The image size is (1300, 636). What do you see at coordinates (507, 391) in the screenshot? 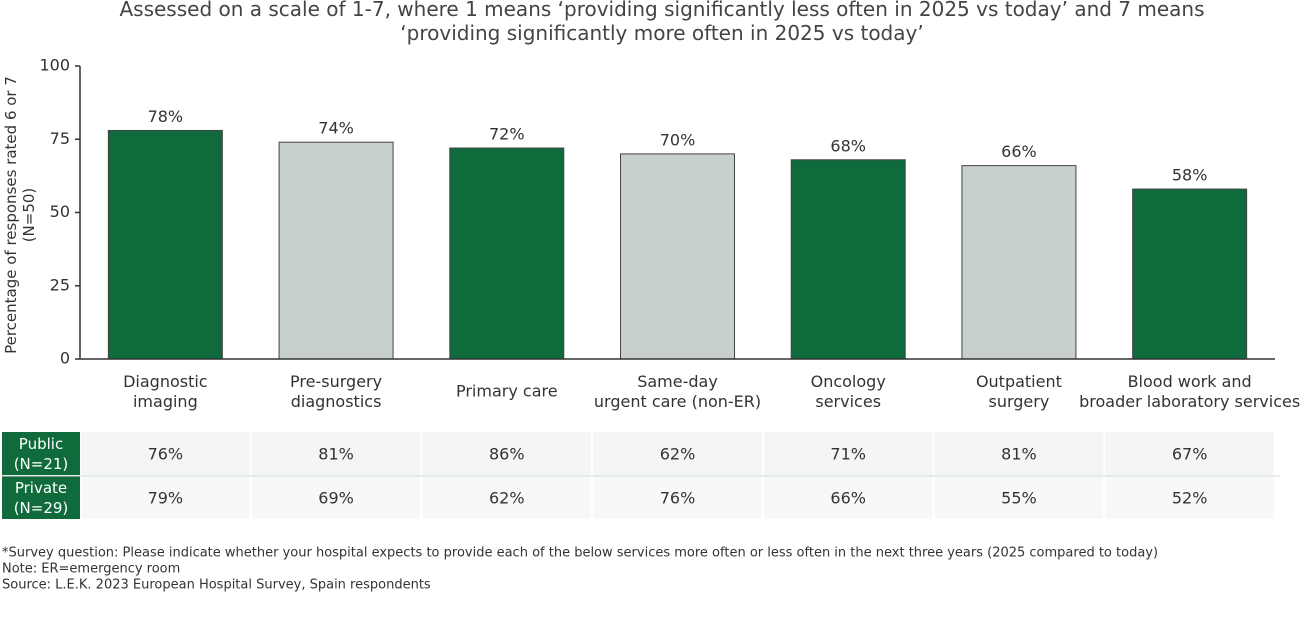
I see `x-tick-label: Primary care` at bounding box center [507, 391].